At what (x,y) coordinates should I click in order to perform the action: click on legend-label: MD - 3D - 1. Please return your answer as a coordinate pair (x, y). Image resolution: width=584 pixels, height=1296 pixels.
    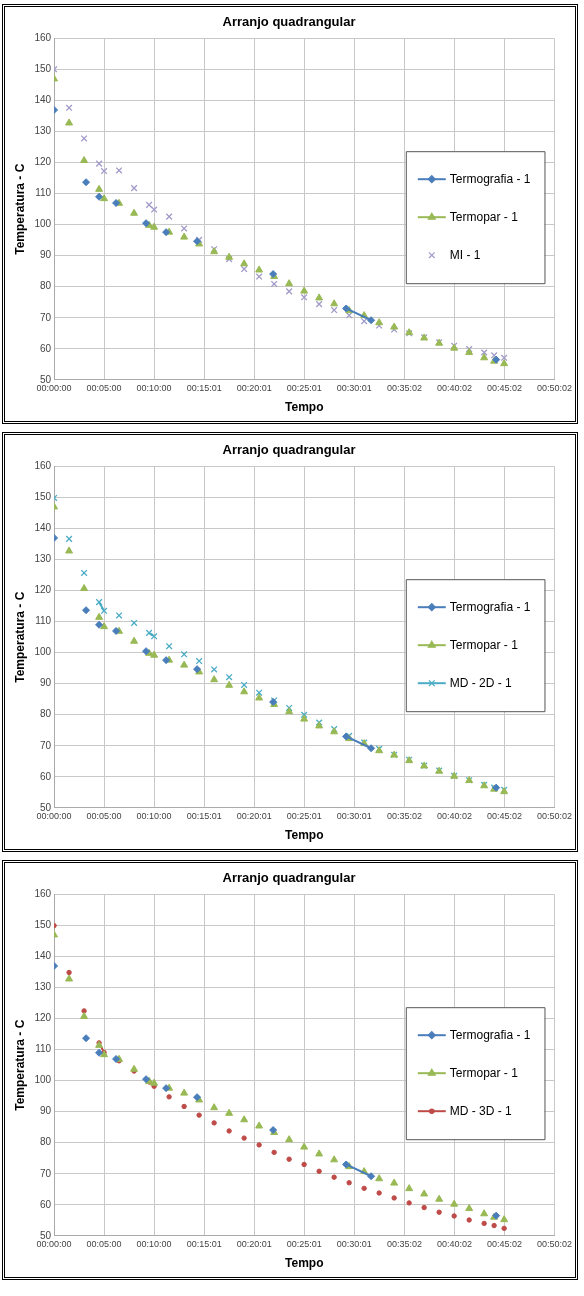
    Looking at the image, I should click on (481, 1110).